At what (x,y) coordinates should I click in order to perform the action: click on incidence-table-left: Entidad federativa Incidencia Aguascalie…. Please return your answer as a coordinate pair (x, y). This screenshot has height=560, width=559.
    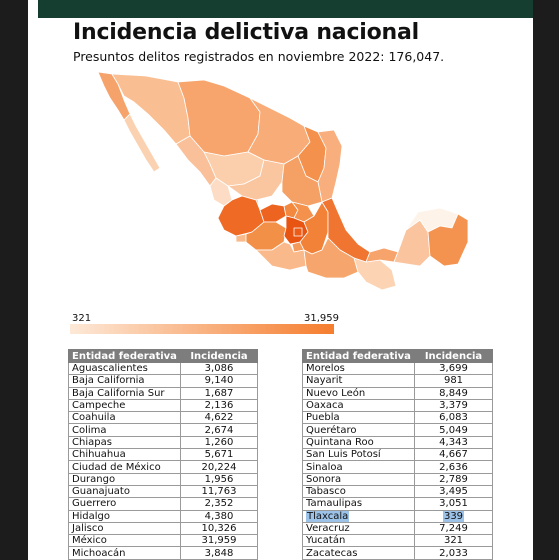
    Looking at the image, I should click on (163, 454).